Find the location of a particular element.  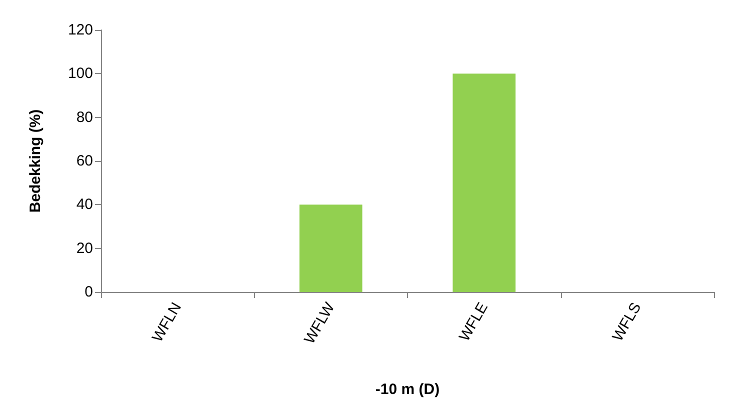

y-tick-label: 120 is located at coordinates (80, 30).